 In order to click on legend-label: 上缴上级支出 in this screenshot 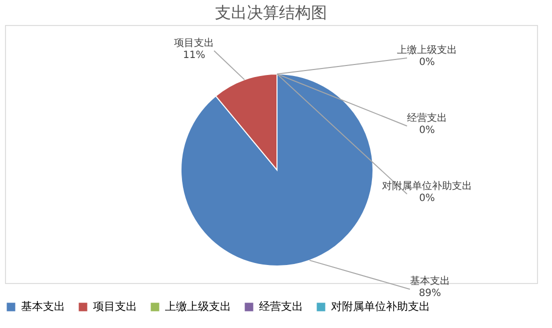, I will do `click(198, 306)`.